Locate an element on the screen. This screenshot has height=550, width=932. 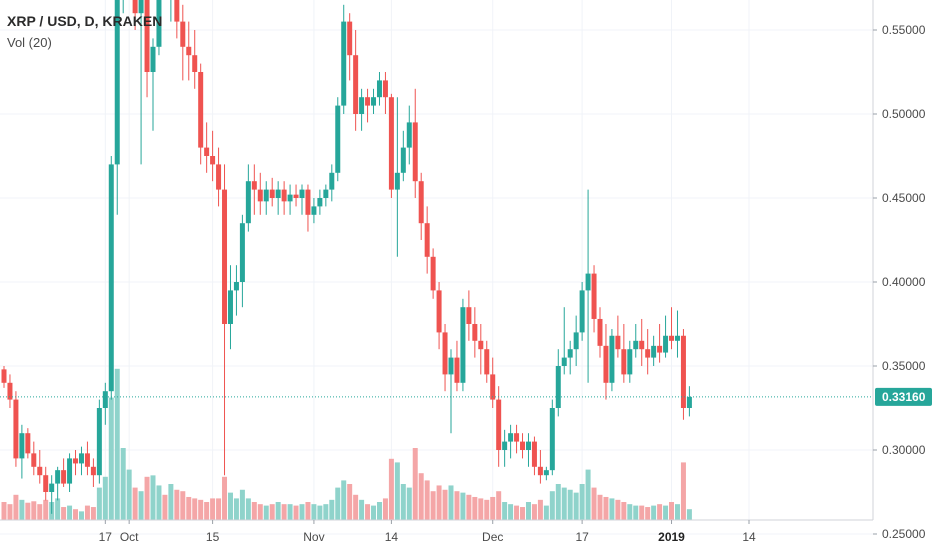
price-tick-label: 0.45000 is located at coordinates (904, 198).